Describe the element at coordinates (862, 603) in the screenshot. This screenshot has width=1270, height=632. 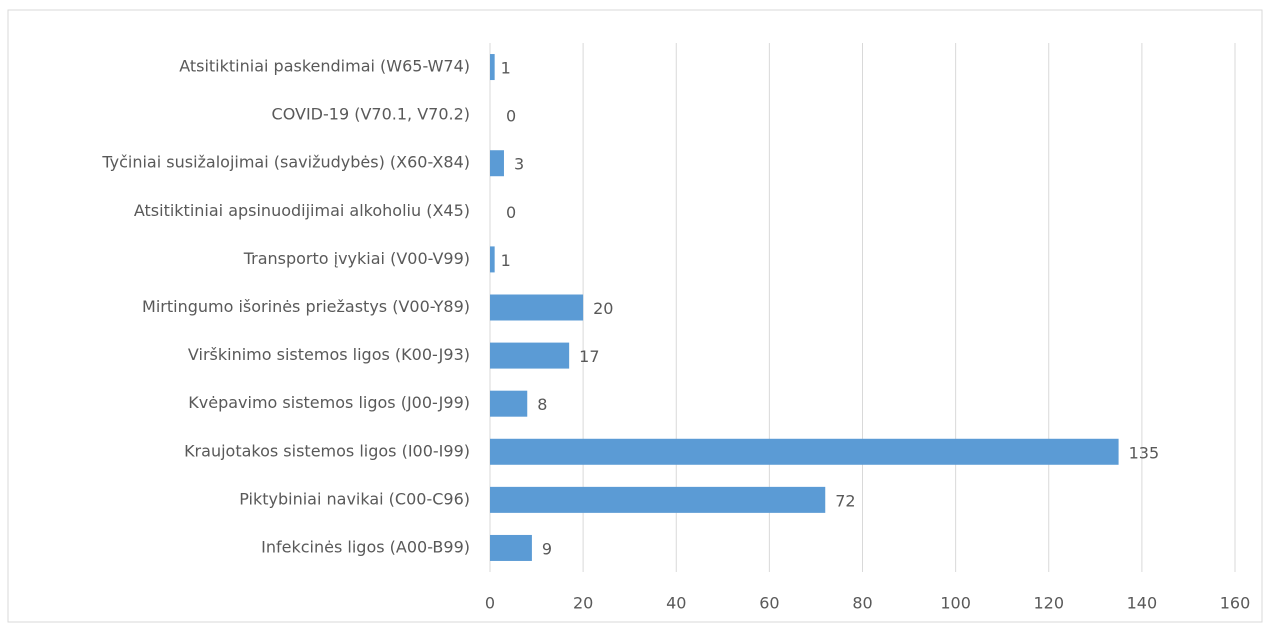
I see `x-tick-label: 80` at that location.